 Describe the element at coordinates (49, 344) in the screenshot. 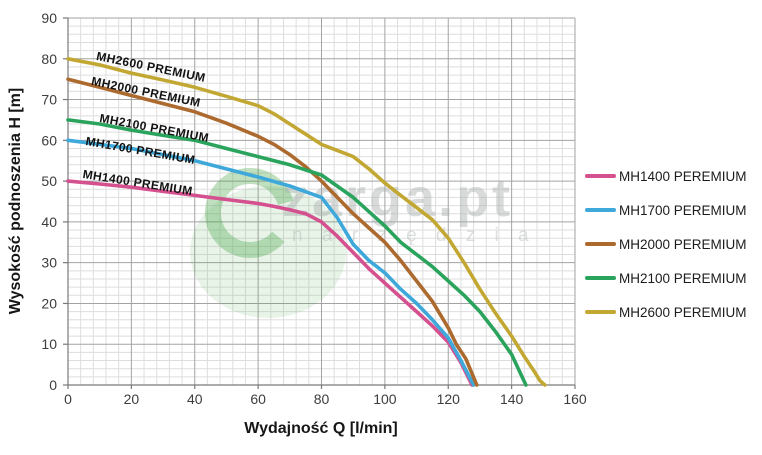

I see `y-tick-label: 10` at that location.